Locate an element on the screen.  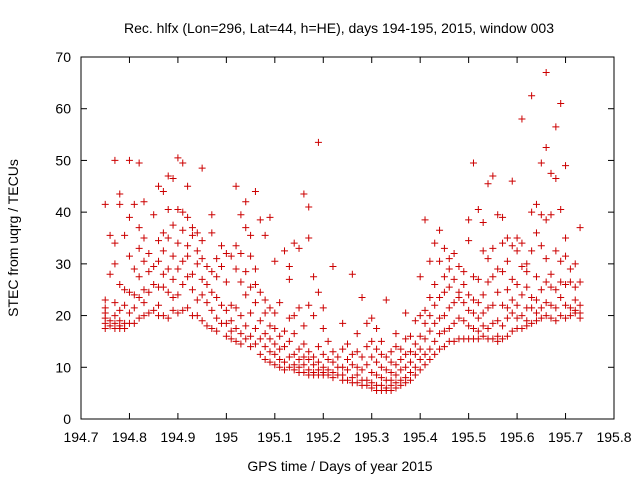
y-tick-label: 70 is located at coordinates (63, 57).